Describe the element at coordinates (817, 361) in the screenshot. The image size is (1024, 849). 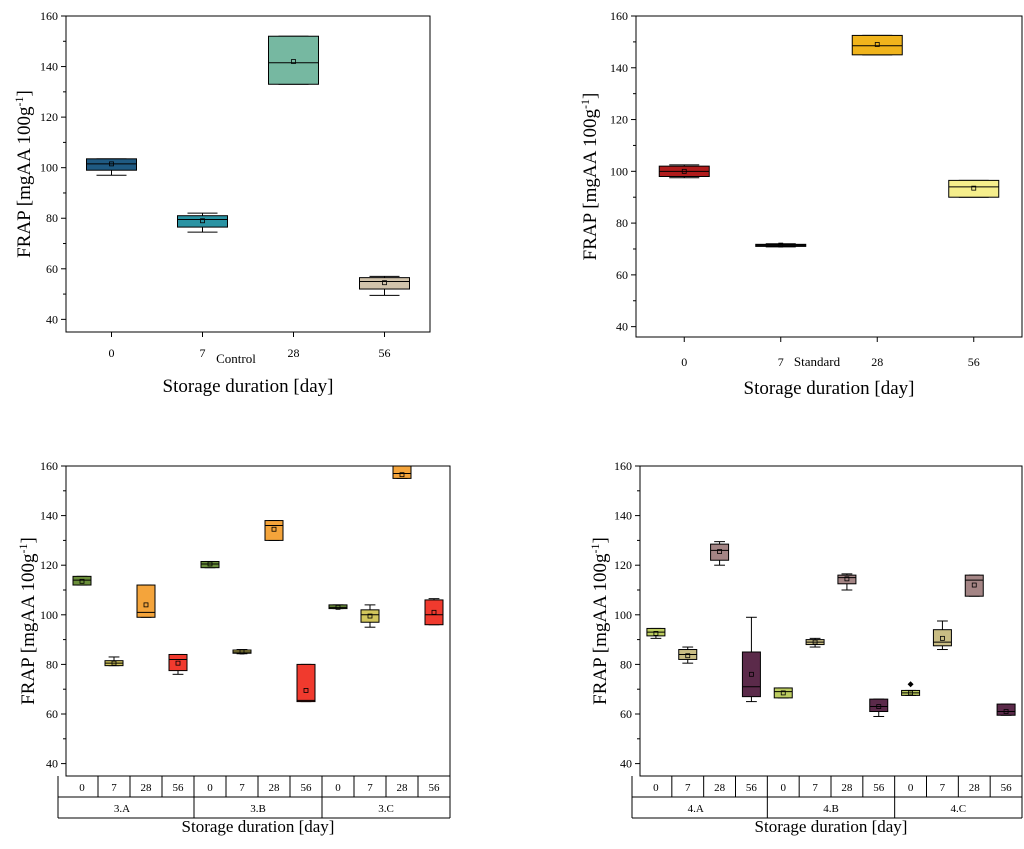
I see `panel-caption: Standard` at that location.